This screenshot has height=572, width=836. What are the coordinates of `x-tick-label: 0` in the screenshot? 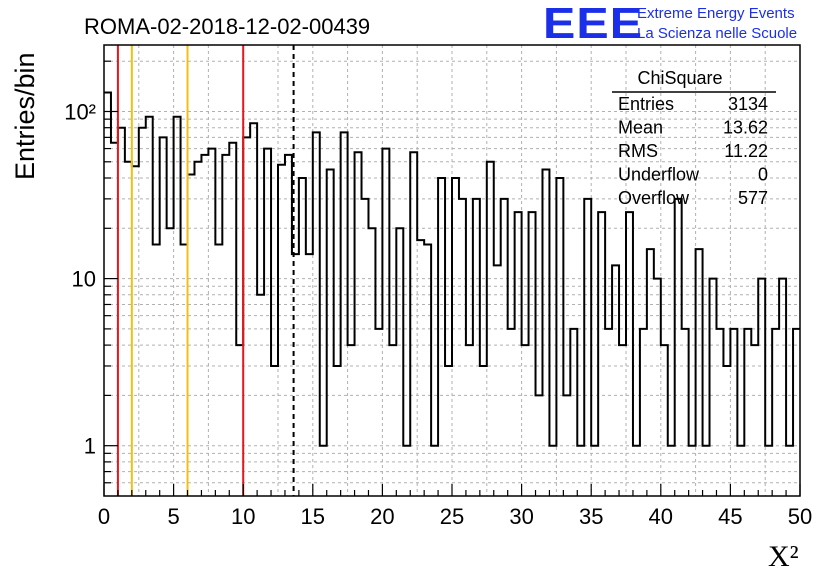 It's located at (104, 516).